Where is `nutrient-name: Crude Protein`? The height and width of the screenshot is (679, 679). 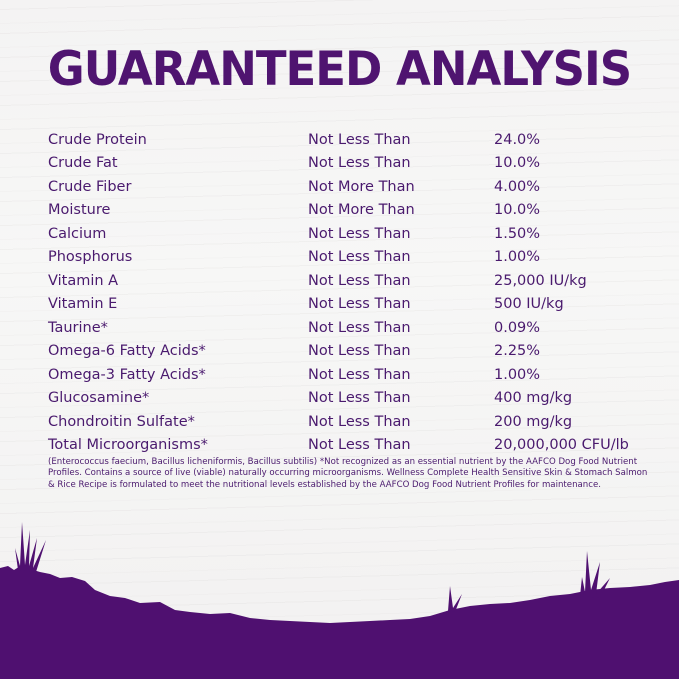
nutrient-name: Crude Protein is located at coordinates (97, 139).